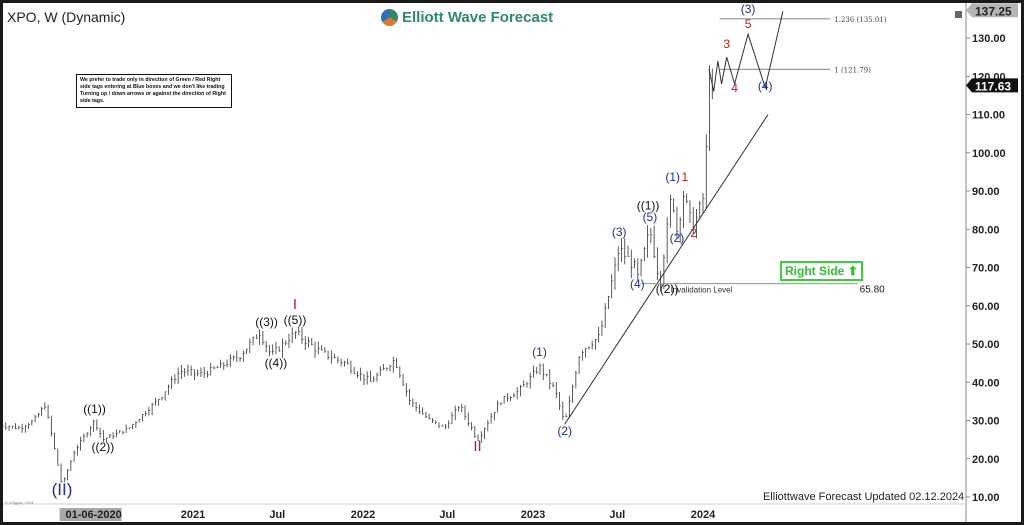  Describe the element at coordinates (746, 51) in the screenshot. I see `forecast-path` at that location.